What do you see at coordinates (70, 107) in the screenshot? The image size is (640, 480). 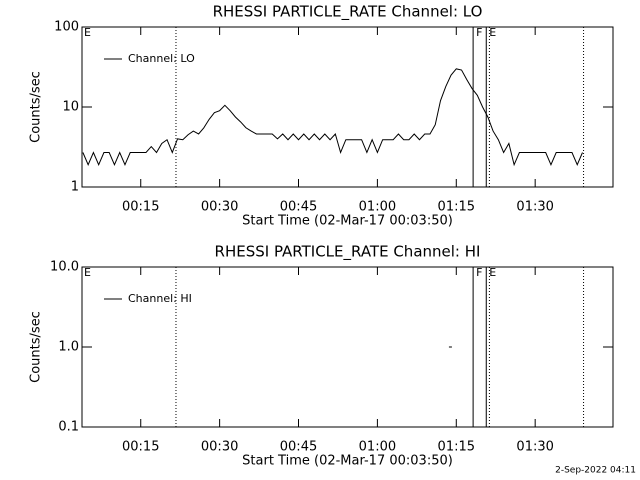 I see `y-tick-label: 10` at bounding box center [70, 107].